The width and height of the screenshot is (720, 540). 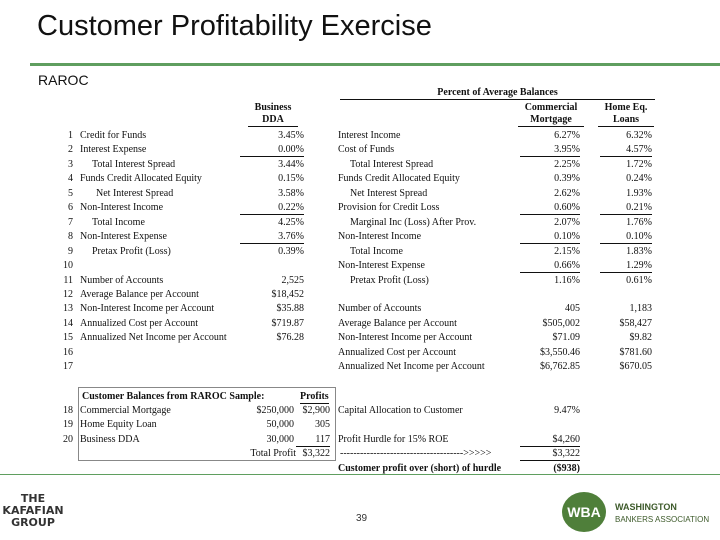 What do you see at coordinates (70, 135) in the screenshot?
I see `row-number: 1` at bounding box center [70, 135].